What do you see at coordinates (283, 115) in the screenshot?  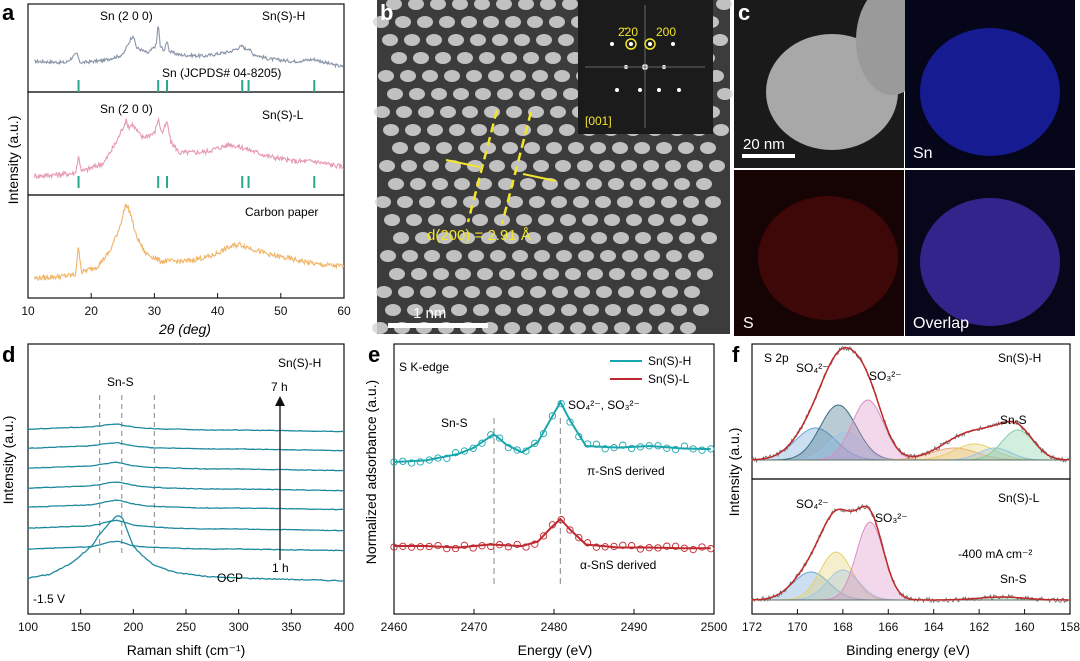 I see `a-ann-sns-l: Sn(S)-L` at bounding box center [283, 115].